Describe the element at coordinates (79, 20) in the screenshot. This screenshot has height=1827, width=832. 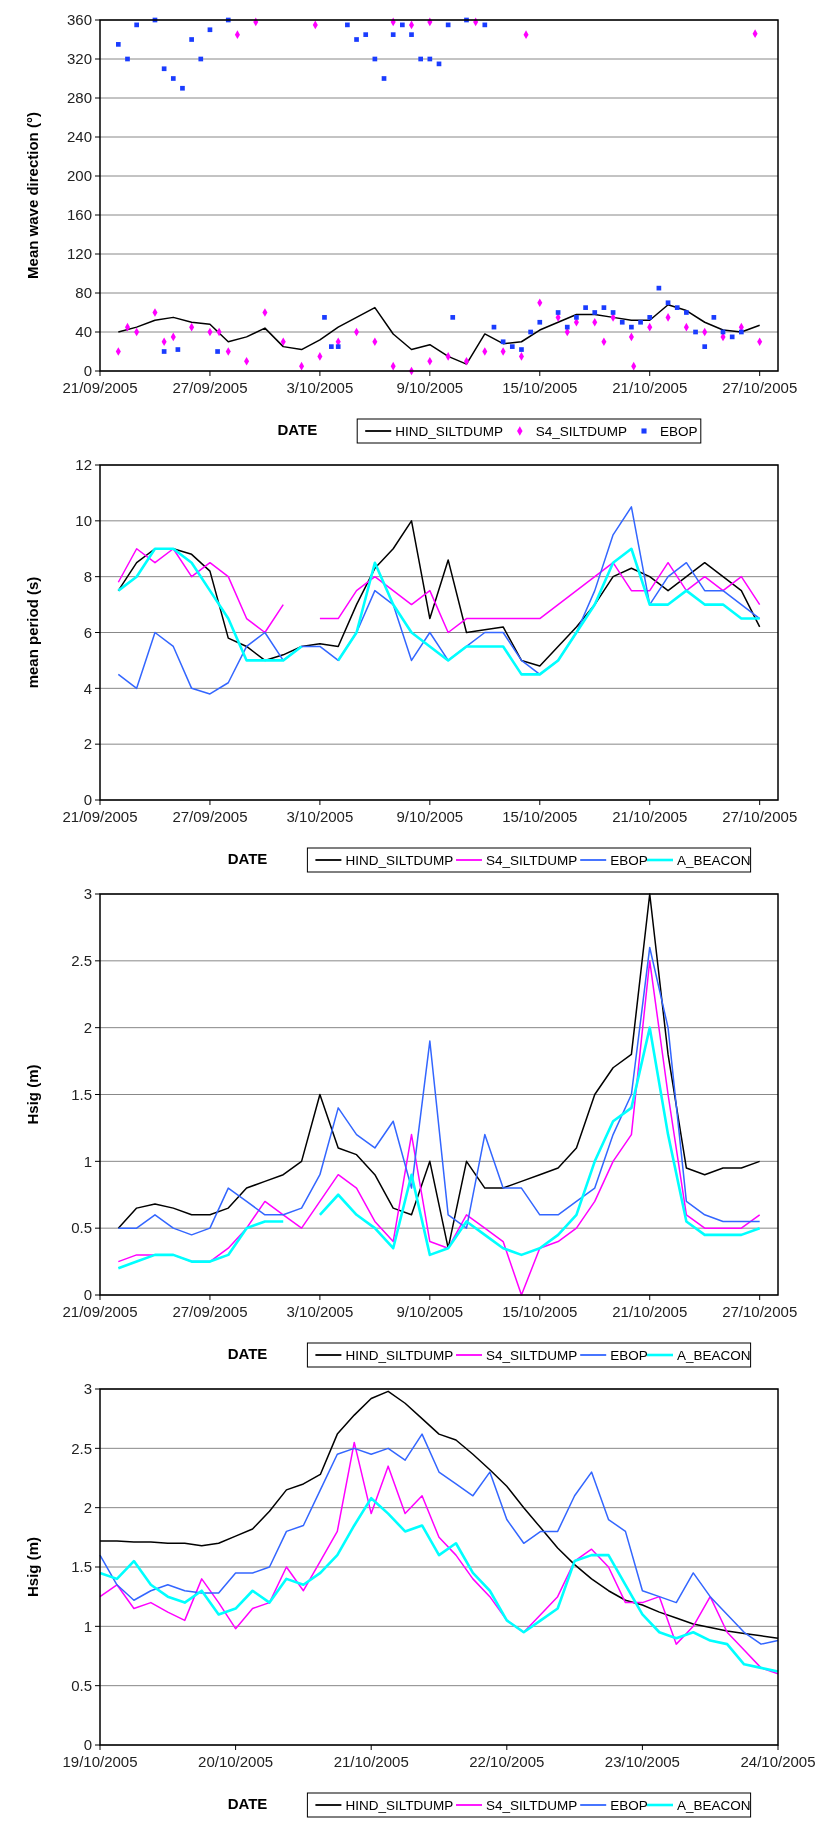
I see `y-tick-label: 360` at that location.